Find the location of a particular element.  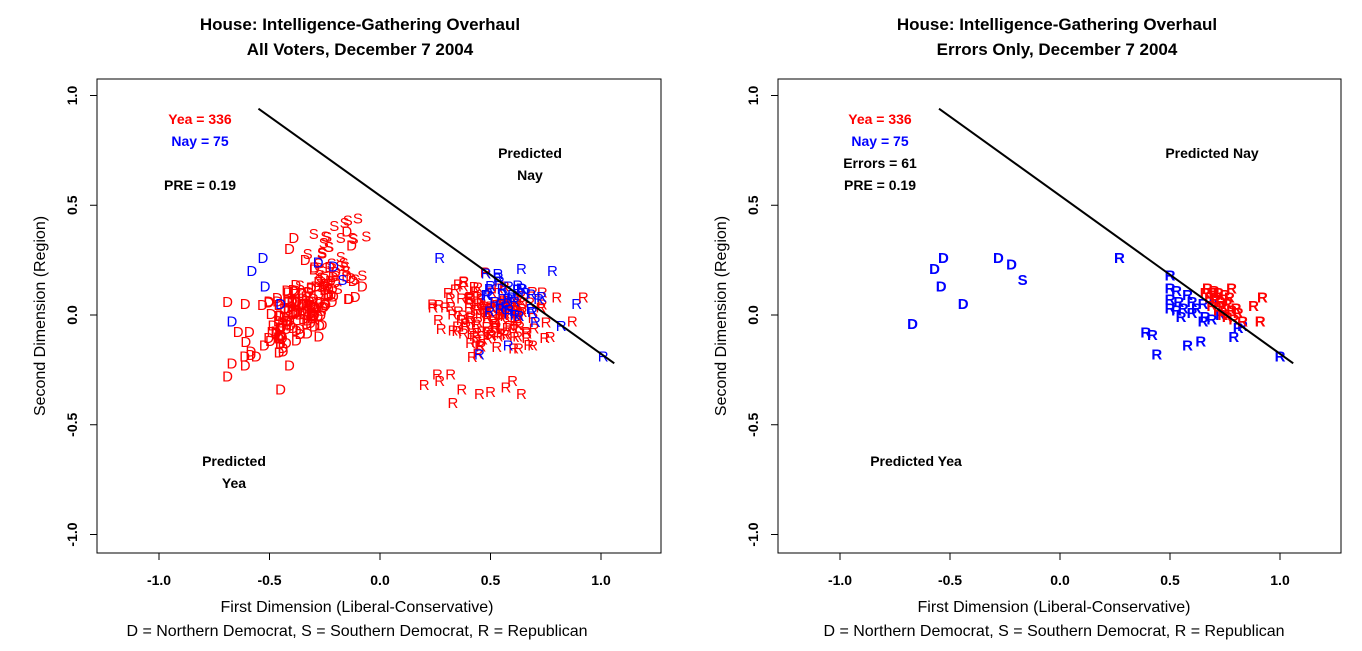

predicted-yea-label: Yea is located at coordinates (234, 483).